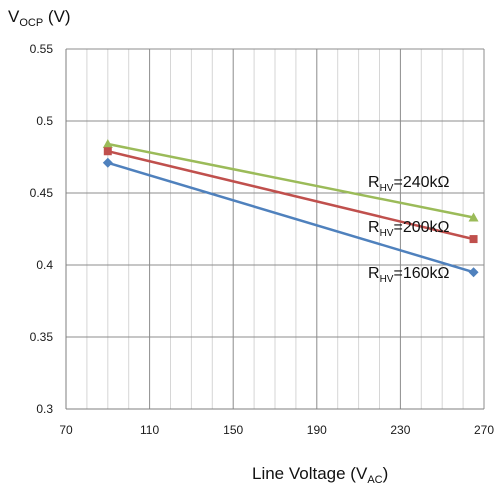  What do you see at coordinates (42, 49) in the screenshot?
I see `y-tick-label: 0.55` at bounding box center [42, 49].